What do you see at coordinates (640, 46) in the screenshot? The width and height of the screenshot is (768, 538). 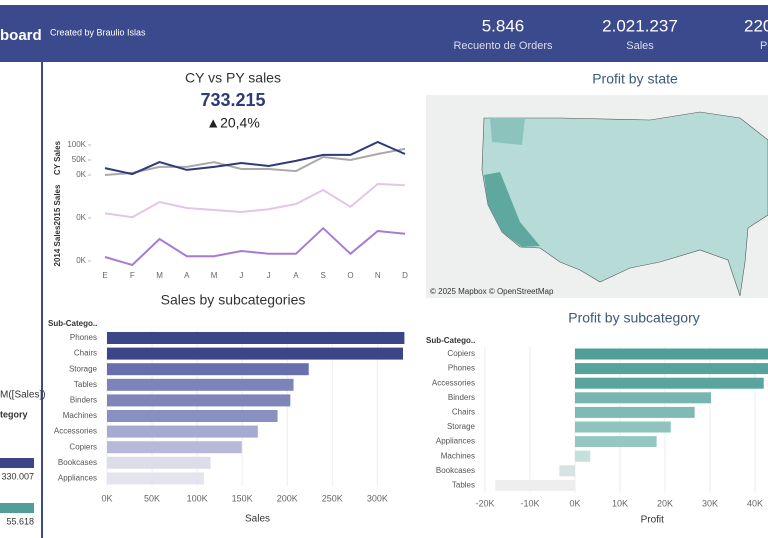 I see `kpi-label: Sales` at bounding box center [640, 46].